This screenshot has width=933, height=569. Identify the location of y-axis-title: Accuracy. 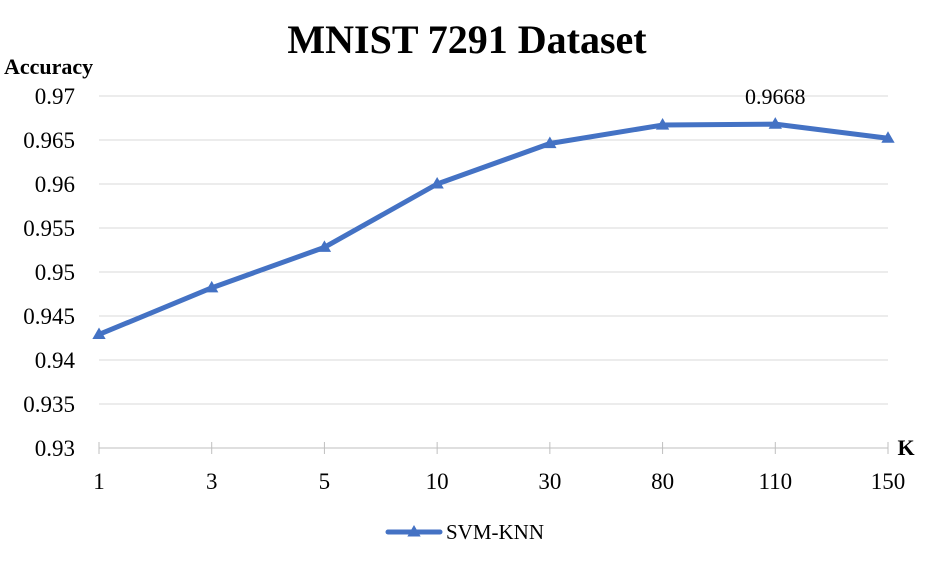
(48, 66).